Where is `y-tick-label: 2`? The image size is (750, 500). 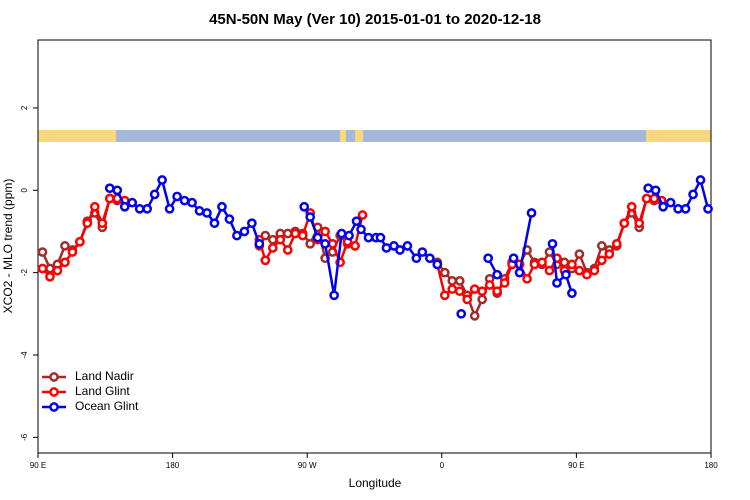 y-tick-label: 2 is located at coordinates (24, 107).